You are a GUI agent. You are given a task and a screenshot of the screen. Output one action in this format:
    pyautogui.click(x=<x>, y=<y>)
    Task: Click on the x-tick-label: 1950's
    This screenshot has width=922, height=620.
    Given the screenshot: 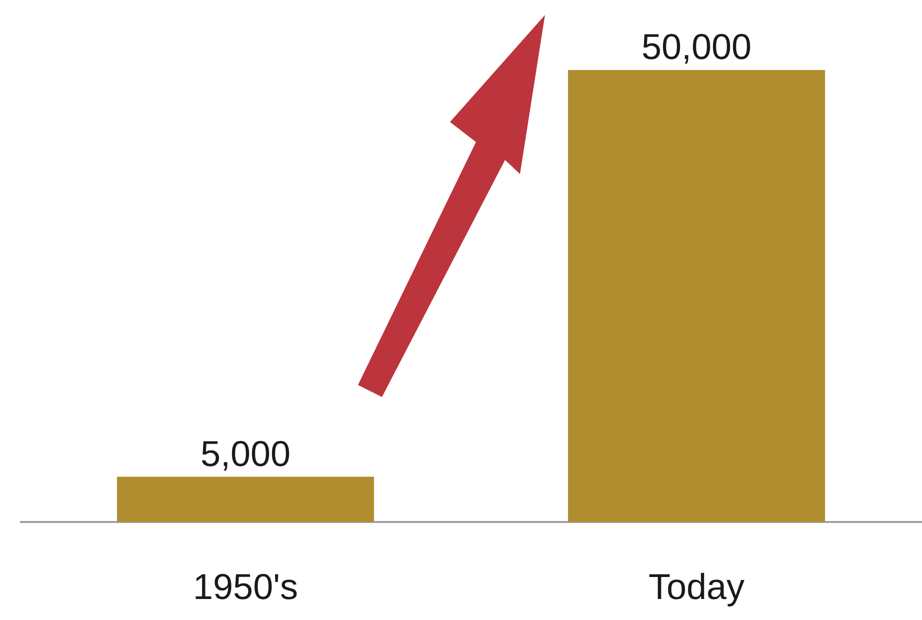 What is the action you would take?
    pyautogui.click(x=245, y=586)
    